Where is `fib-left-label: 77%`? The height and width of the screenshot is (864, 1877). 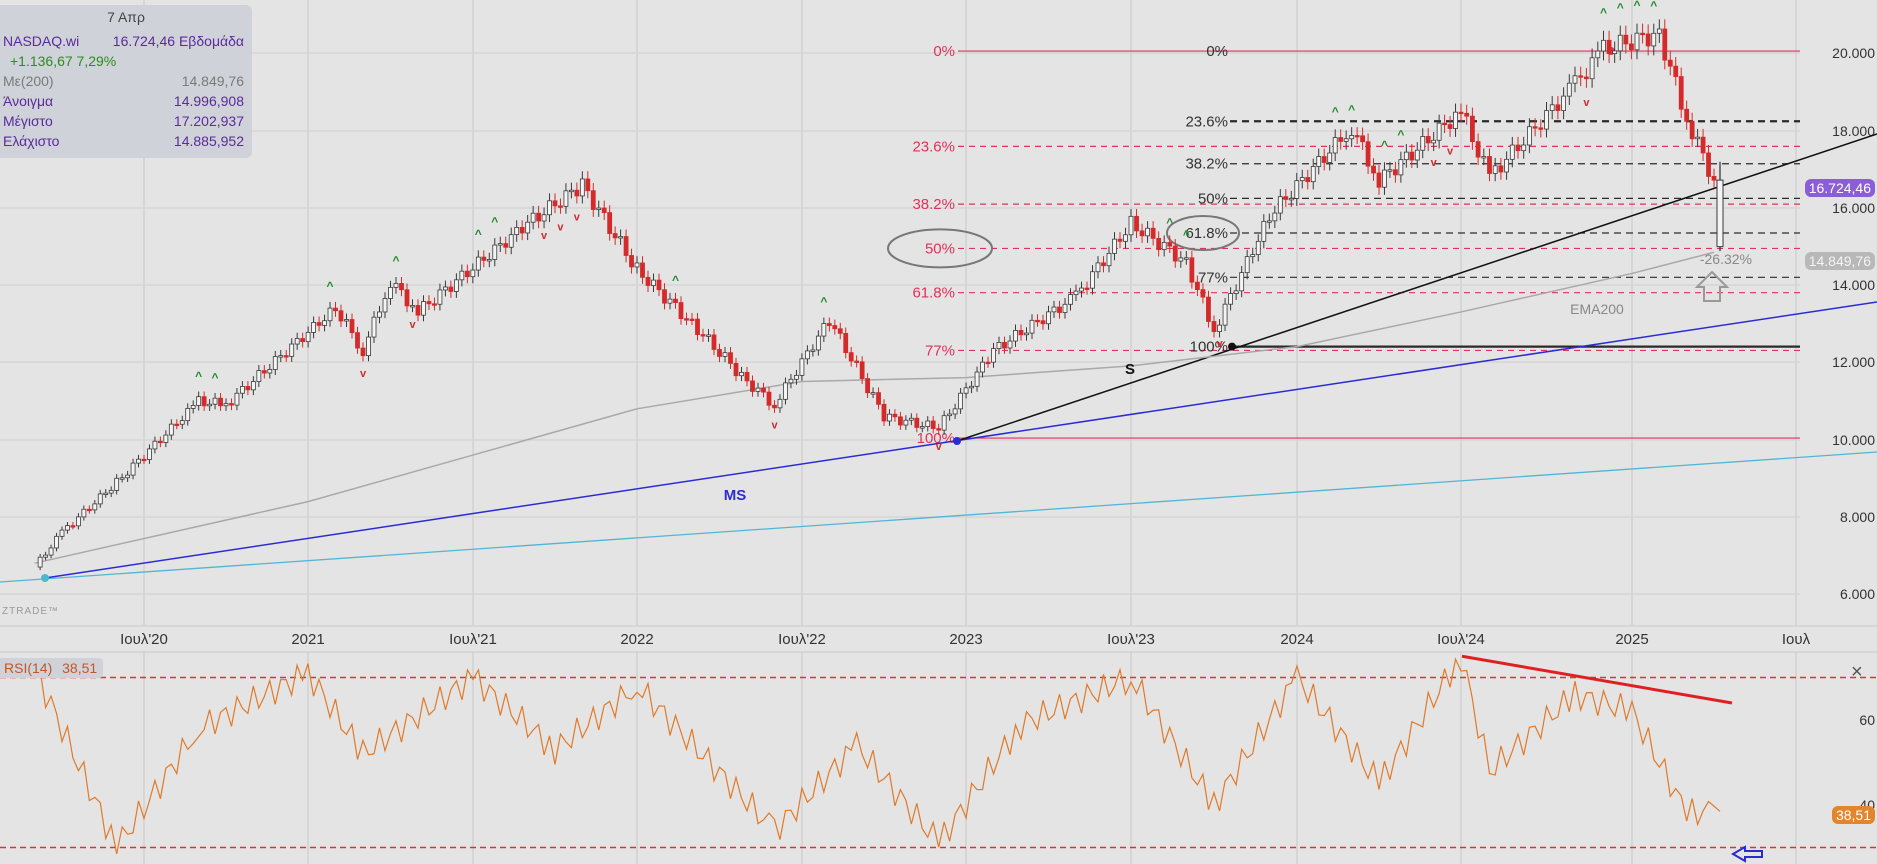 fib-left-label: 77% is located at coordinates (940, 350).